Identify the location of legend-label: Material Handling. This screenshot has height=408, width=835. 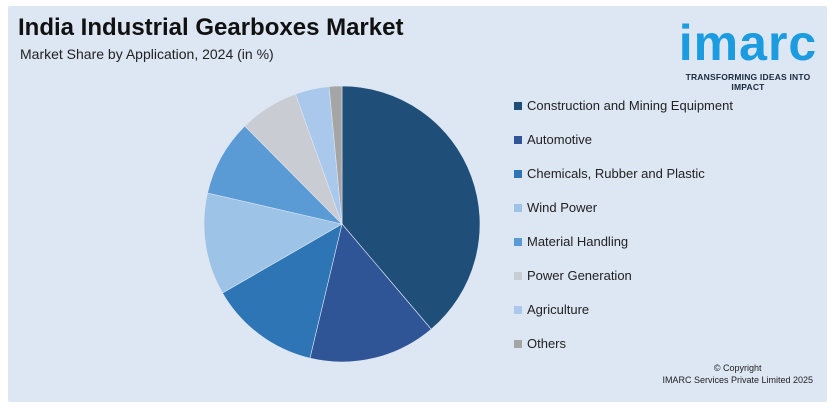
(578, 241).